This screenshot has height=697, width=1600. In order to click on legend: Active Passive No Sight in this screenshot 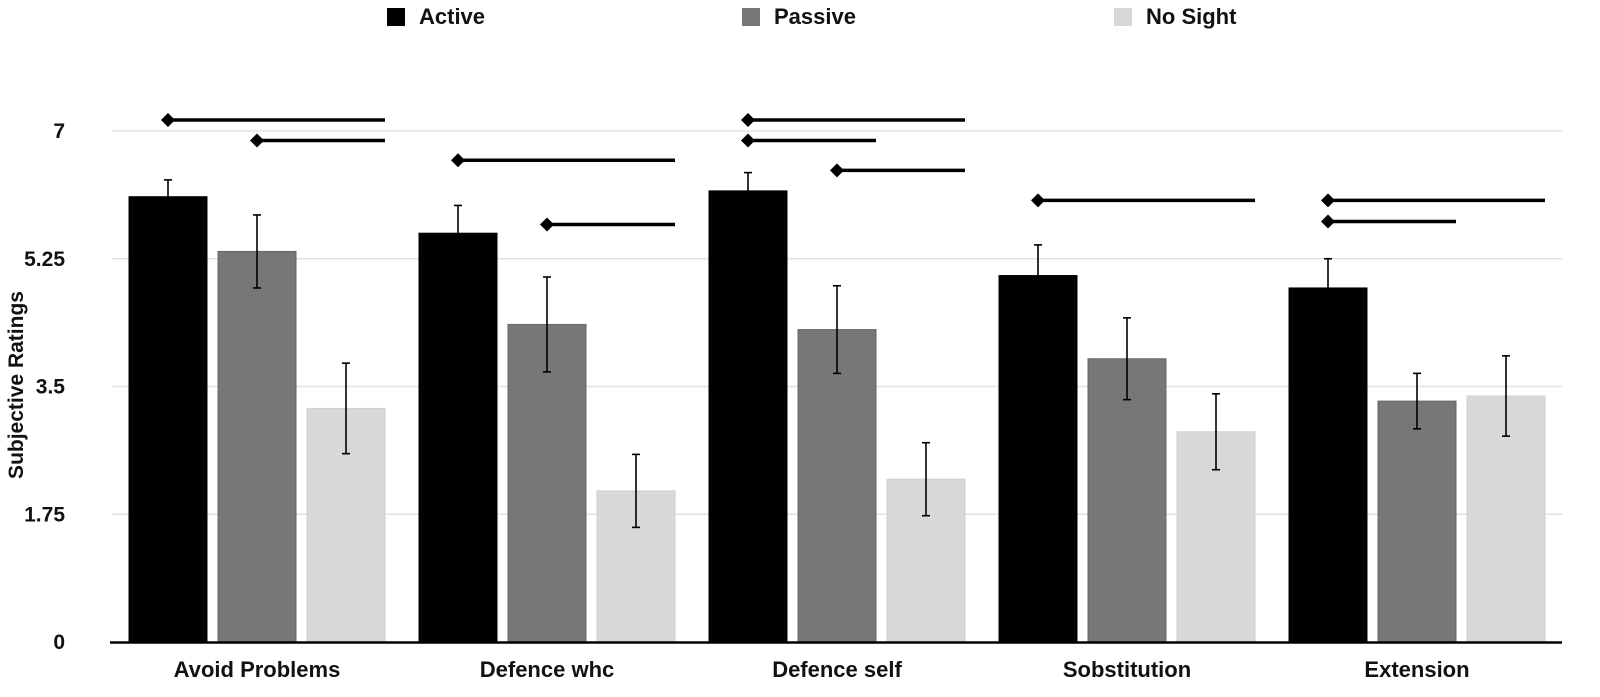, I will do `click(800, 17)`.